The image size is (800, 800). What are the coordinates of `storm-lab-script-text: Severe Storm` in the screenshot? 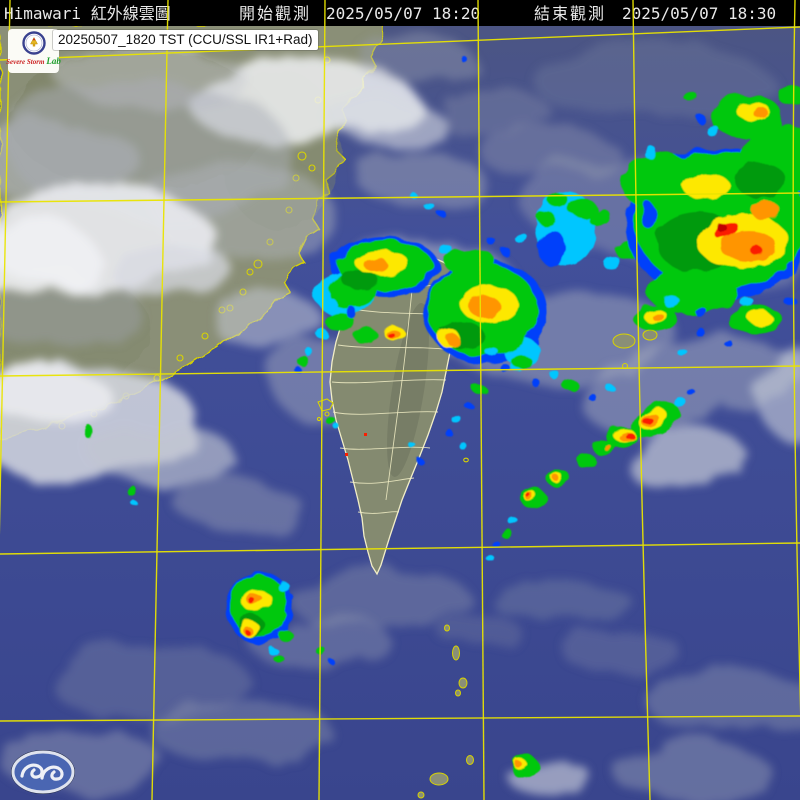 It's located at (25, 62).